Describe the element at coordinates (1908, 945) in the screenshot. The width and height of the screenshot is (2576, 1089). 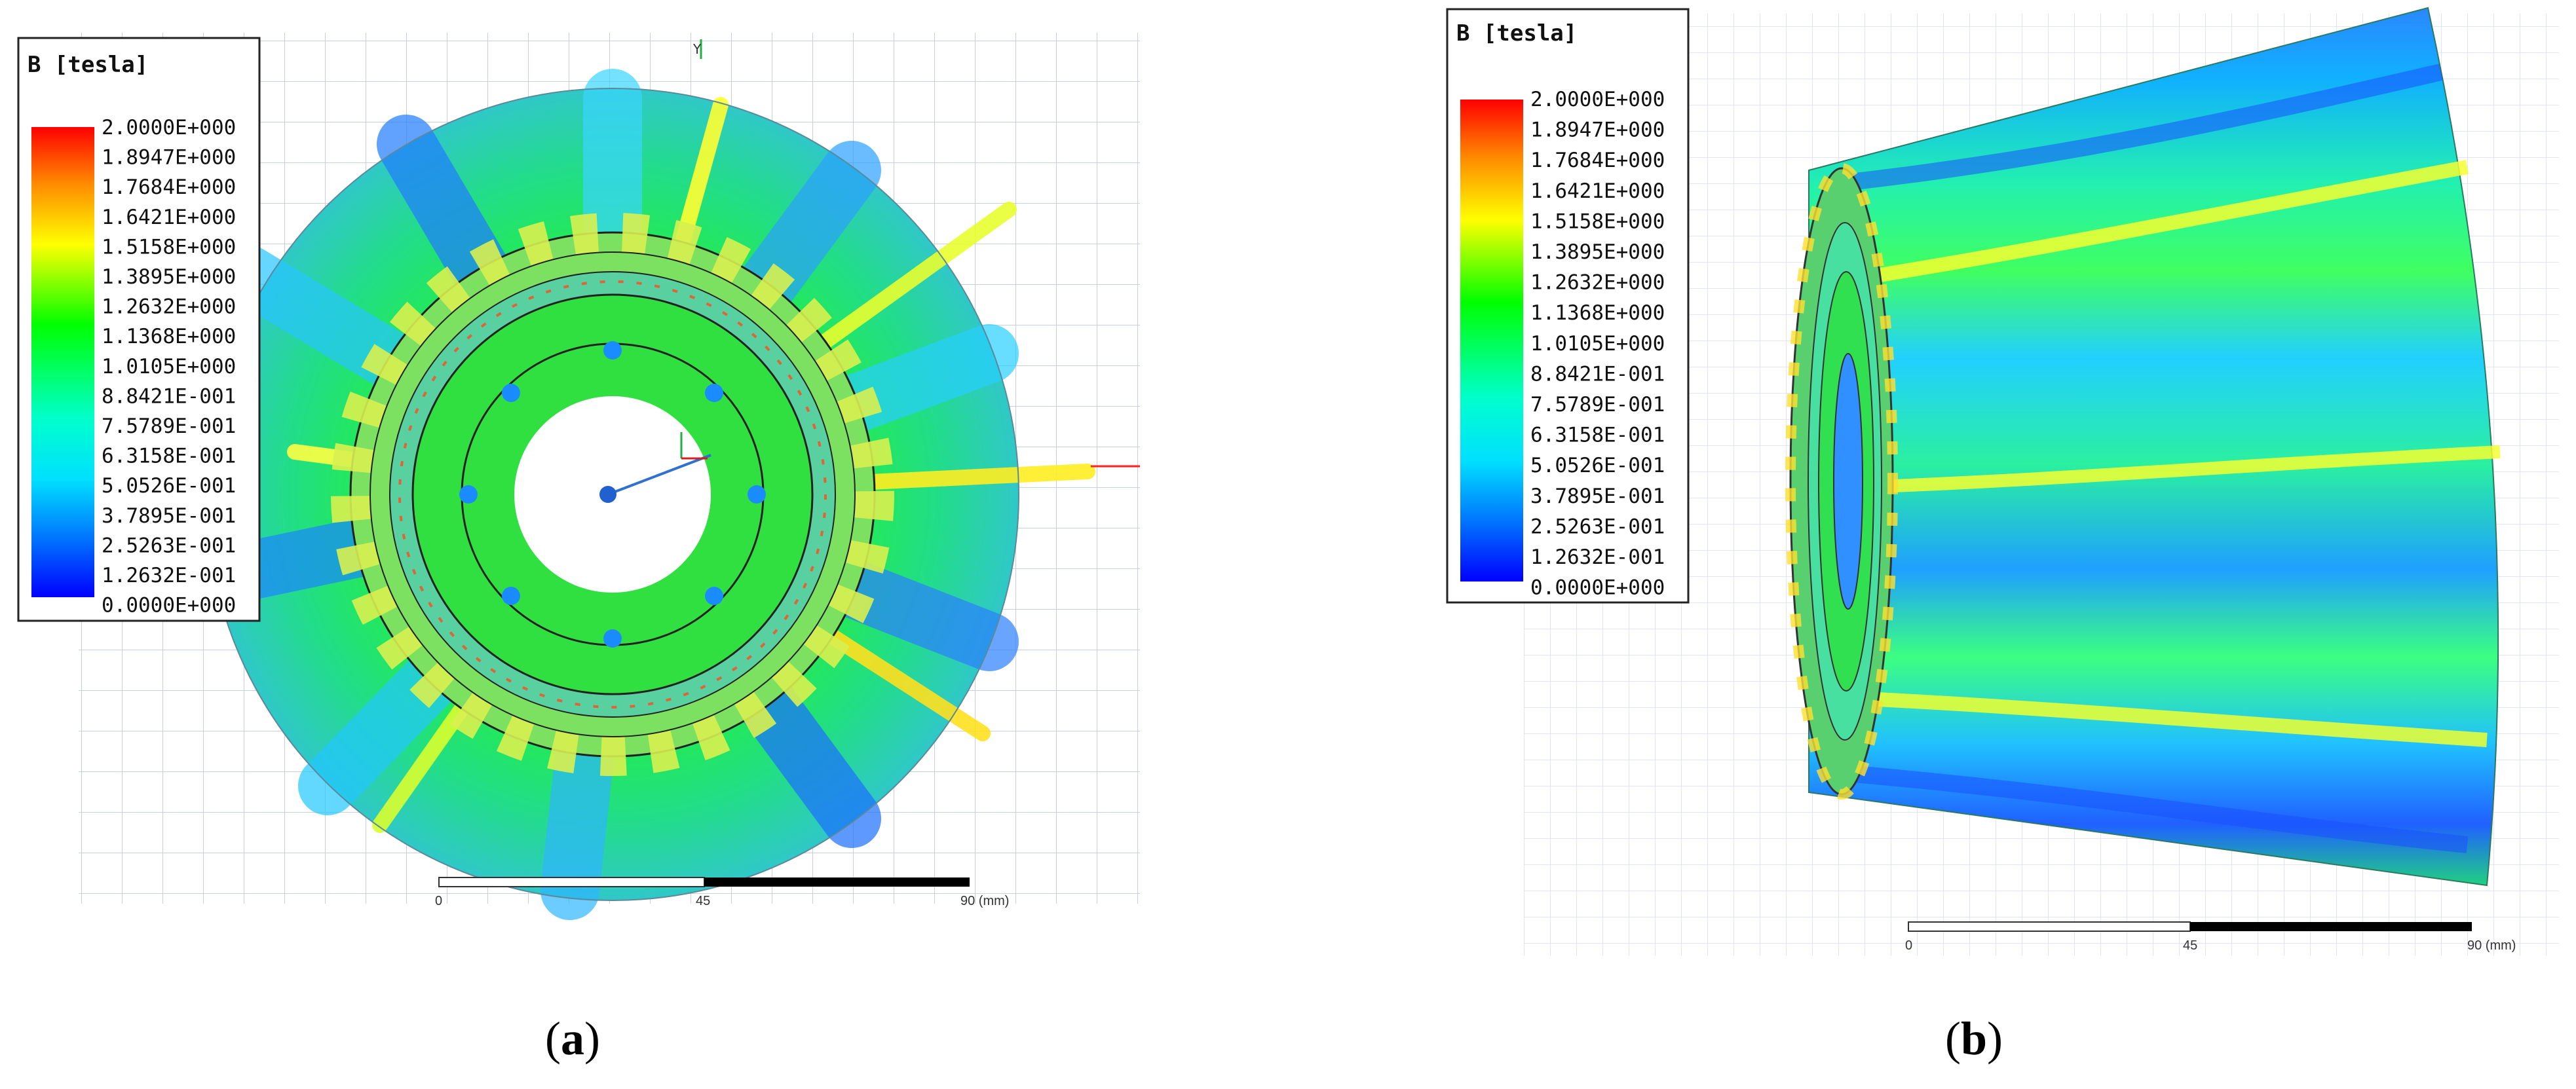
I see `scale-tick-0-b: 0` at that location.